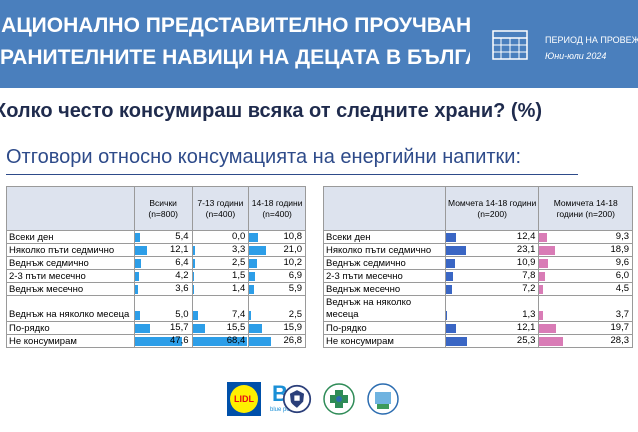  What do you see at coordinates (529, 275) in the screenshot?
I see `value-label: 7,8` at bounding box center [529, 275].